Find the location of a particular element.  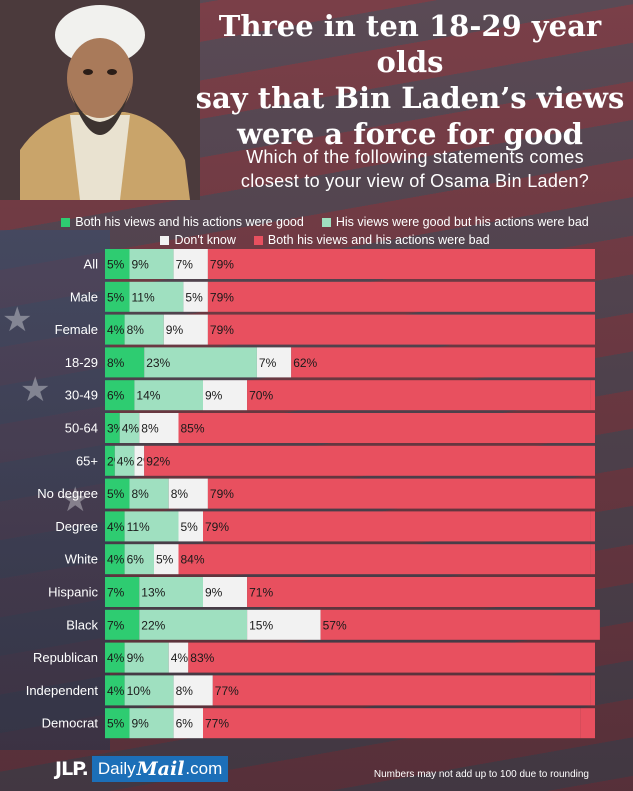

category-label: 30-49 is located at coordinates (81, 395).